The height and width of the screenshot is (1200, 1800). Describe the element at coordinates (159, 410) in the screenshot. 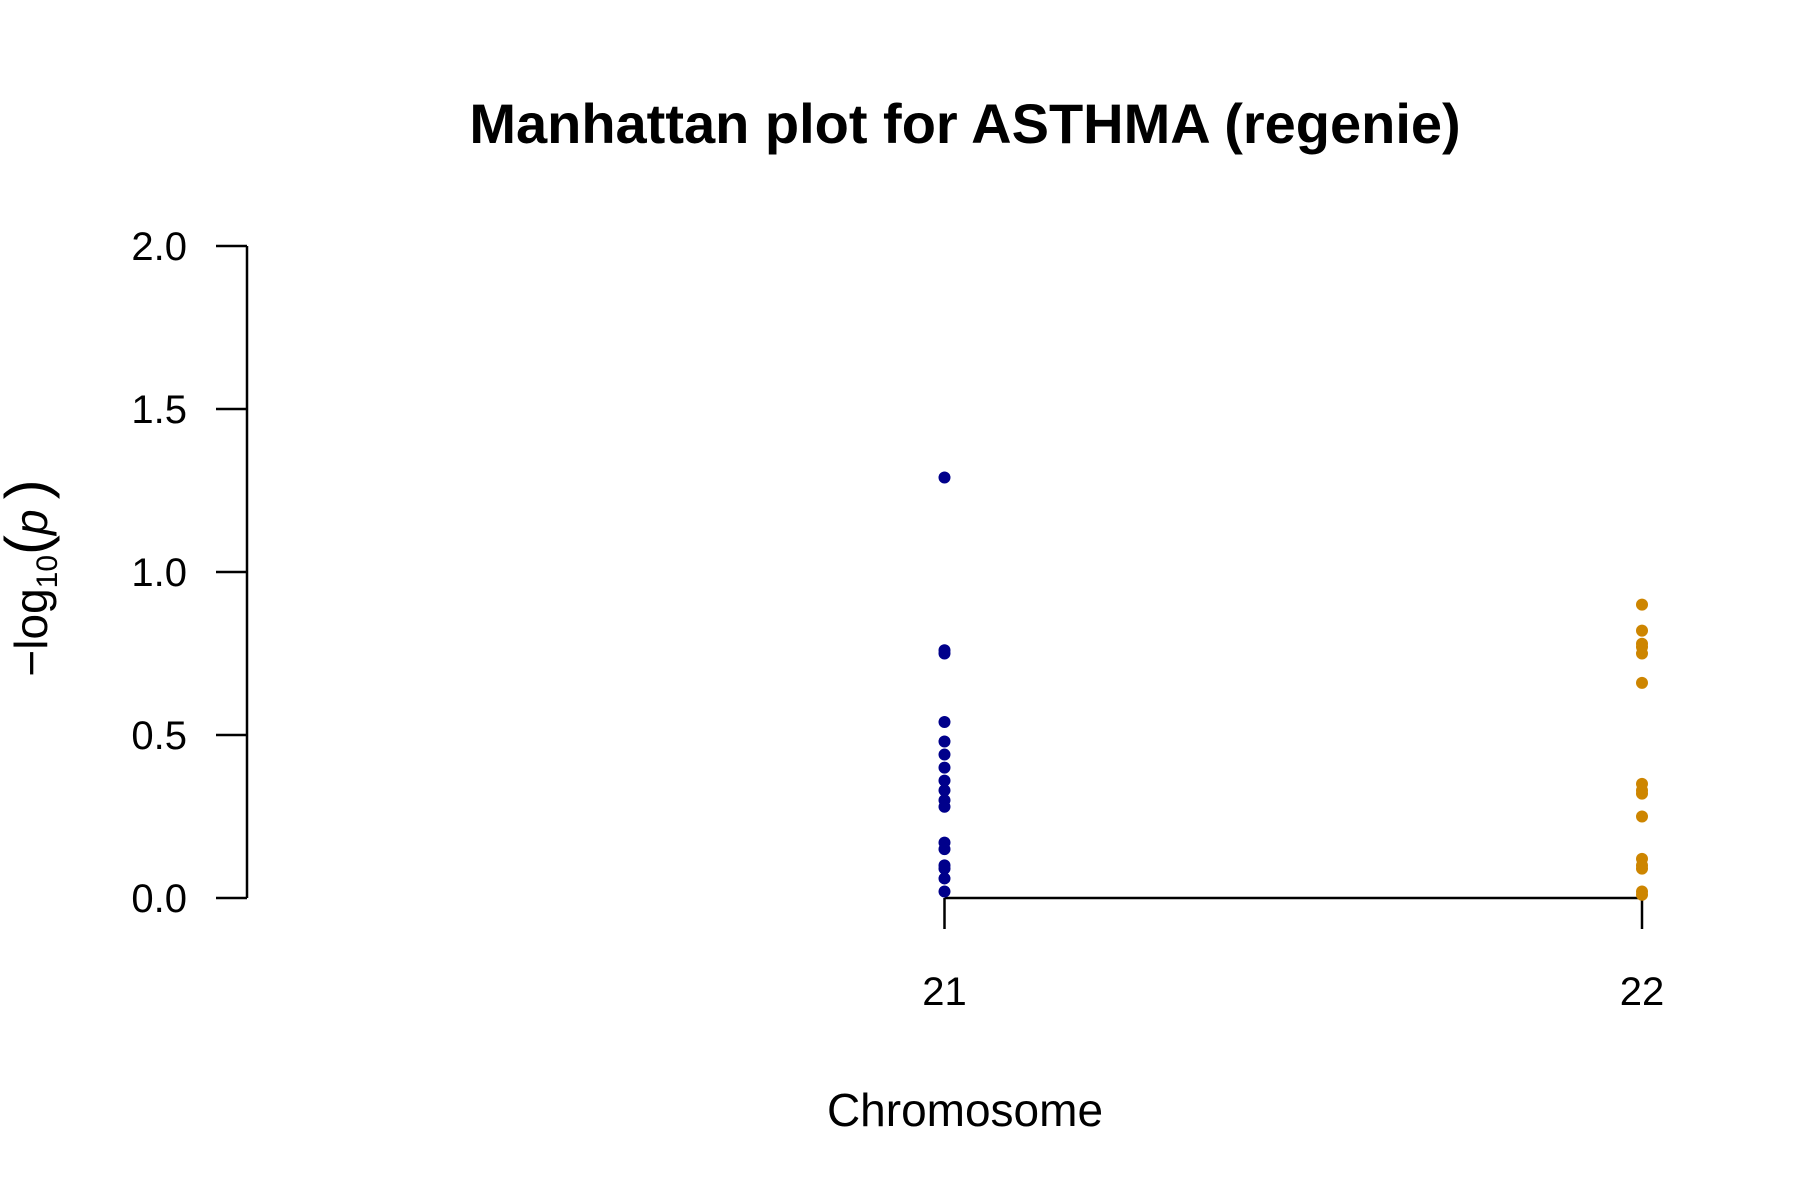

I see `y-tick-label: 1.5` at that location.